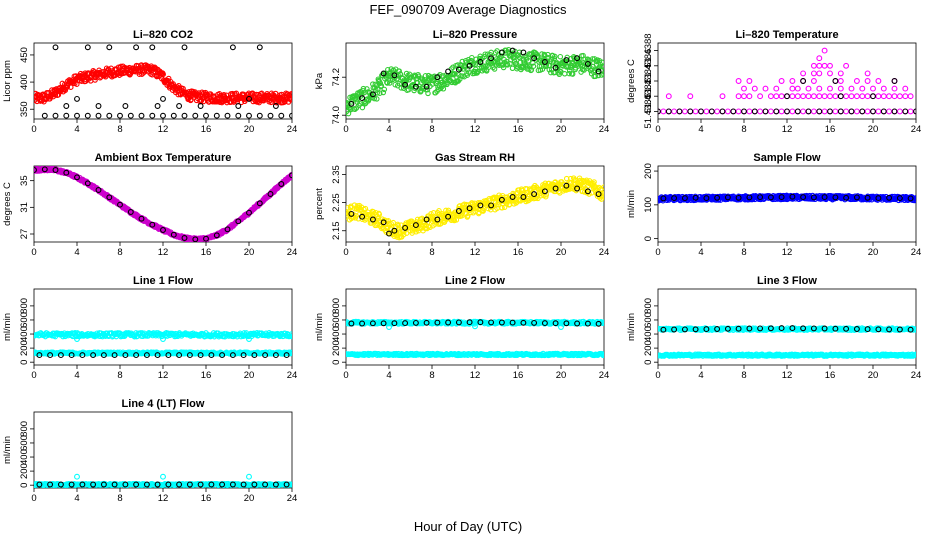 Image resolution: width=936 pixels, height=540 pixels. What do you see at coordinates (24, 180) in the screenshot?
I see `y-tick-label: 35` at bounding box center [24, 180].